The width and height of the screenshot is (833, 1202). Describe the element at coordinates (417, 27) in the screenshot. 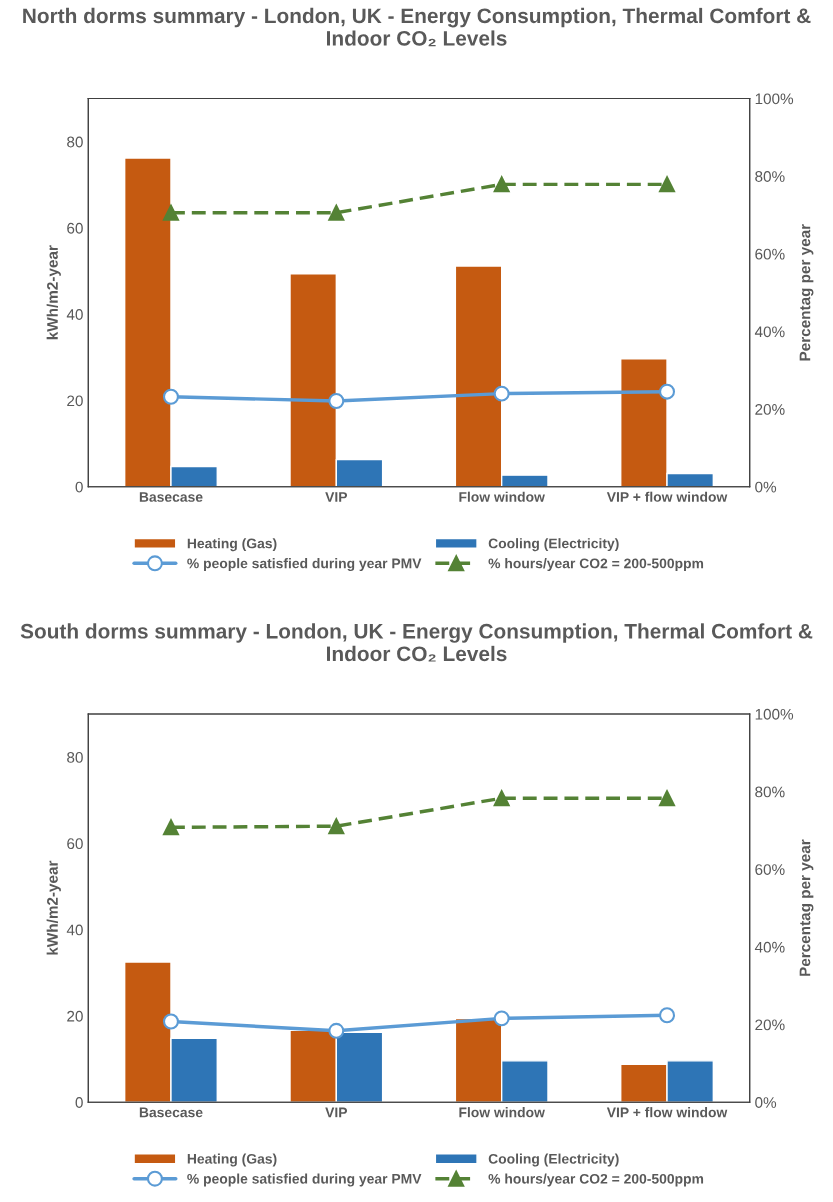

I see `chart-title: North dorms summary - London, UK - Energy Consumption, Thermal Comfort & Indoor CO₂ Levels` at that location.